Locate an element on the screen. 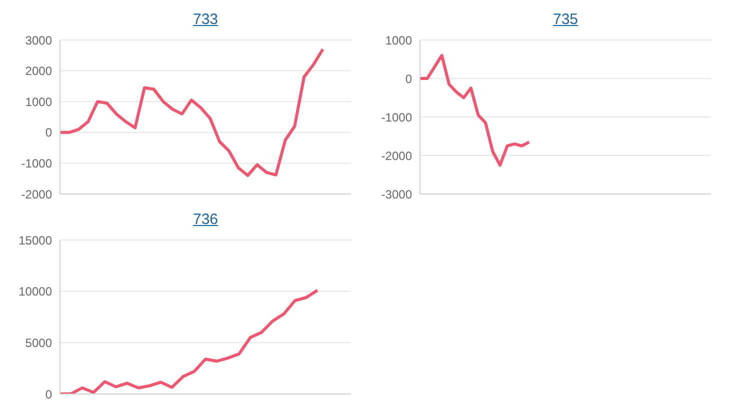  y-tick-label: 3000 is located at coordinates (38, 40).